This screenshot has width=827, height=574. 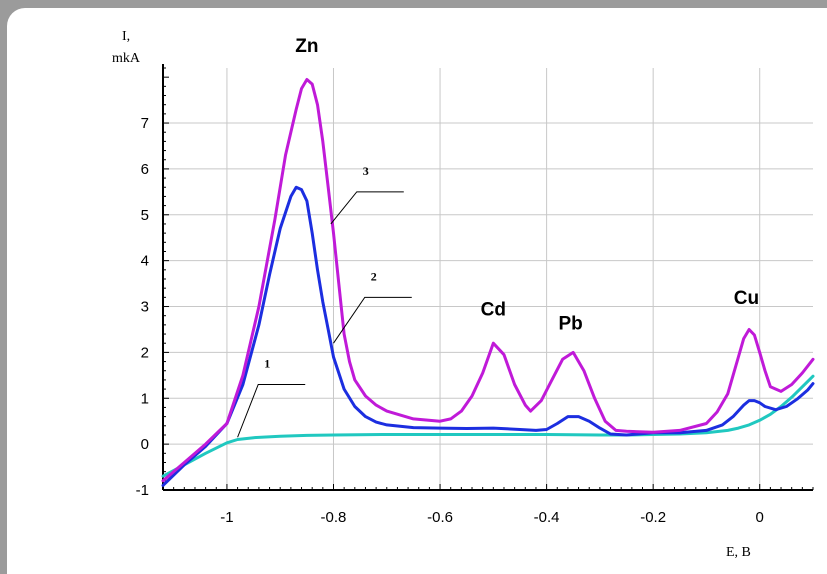 What do you see at coordinates (760, 517) in the screenshot?
I see `x-tick-label: 0` at bounding box center [760, 517].